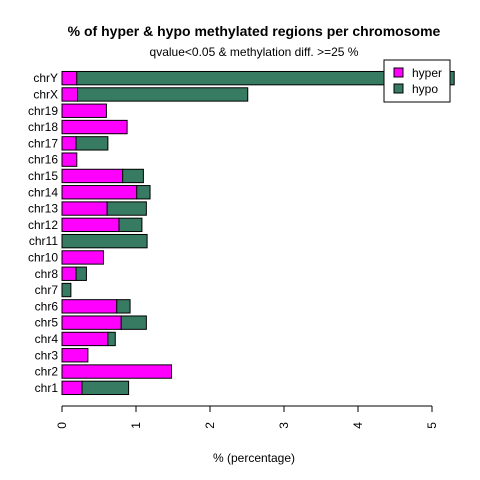 This screenshot has width=480, height=480. Describe the element at coordinates (47, 372) in the screenshot. I see `y-tick-label-chr2: chr2` at that location.